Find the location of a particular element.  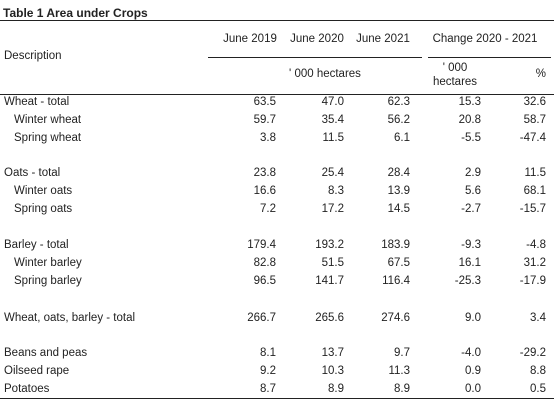

cell-june-2021: 13.9 is located at coordinates (398, 191).